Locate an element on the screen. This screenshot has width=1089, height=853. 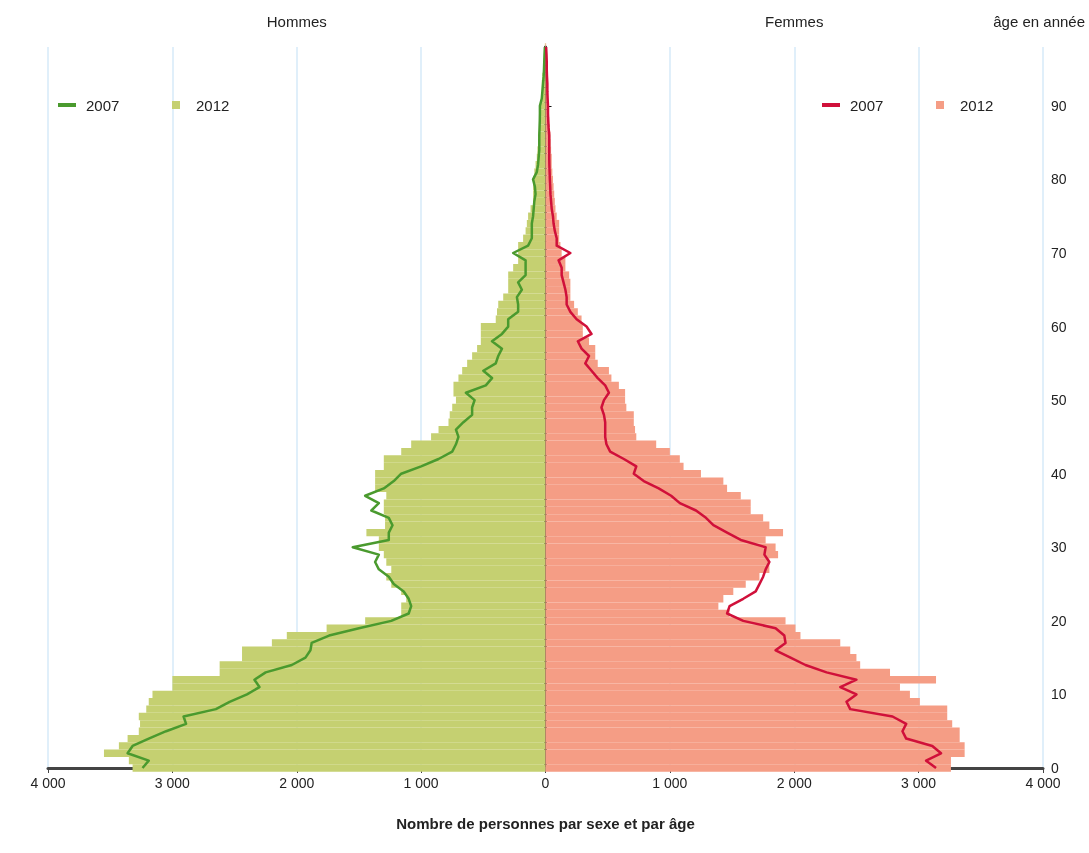
text: Femmes is located at coordinates (794, 21).